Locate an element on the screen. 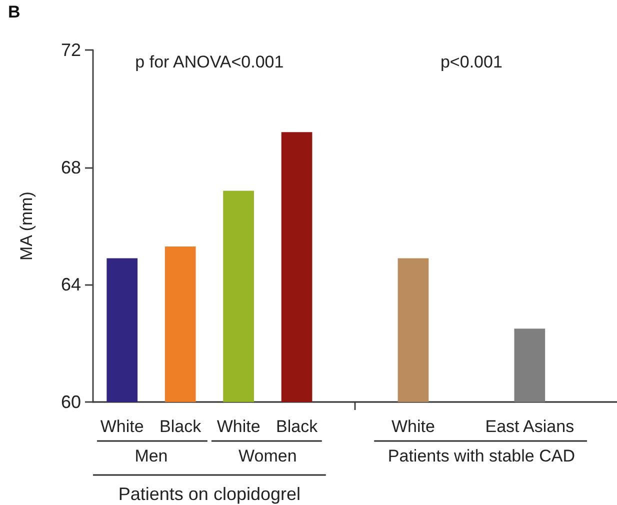 This screenshot has width=617, height=505. text: Patients on clopidogrel is located at coordinates (209, 494).